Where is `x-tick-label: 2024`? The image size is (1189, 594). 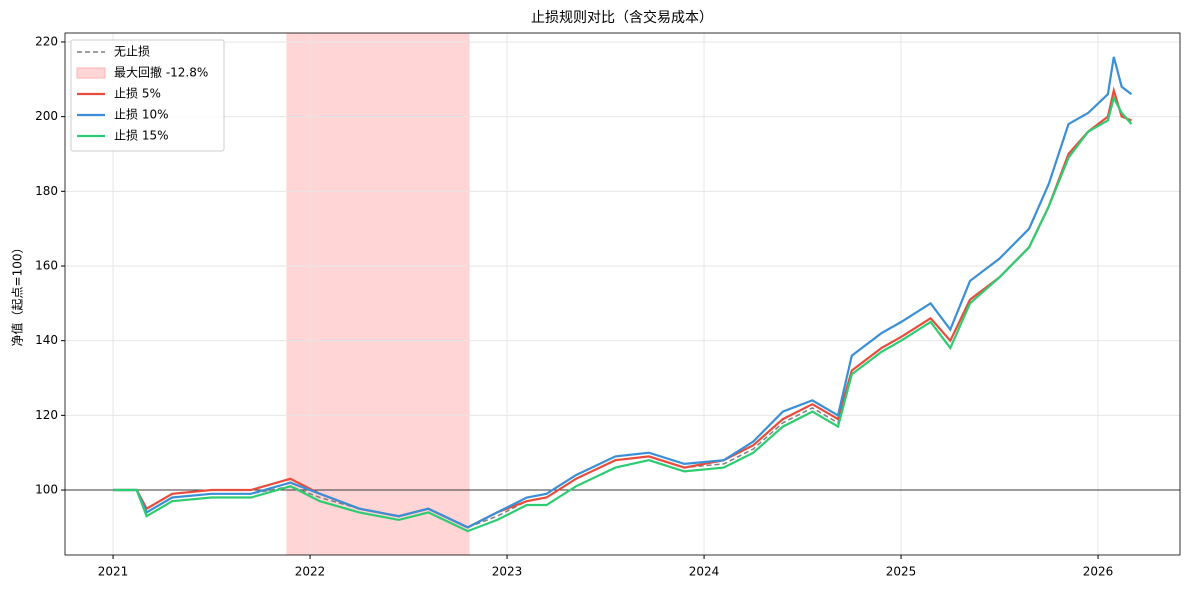
x-tick-label: 2024 is located at coordinates (704, 572).